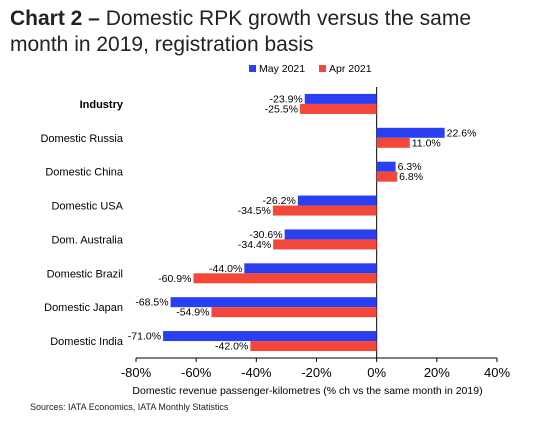 This screenshot has width=543, height=421. I want to click on data-label: -60.9%, so click(174, 279).